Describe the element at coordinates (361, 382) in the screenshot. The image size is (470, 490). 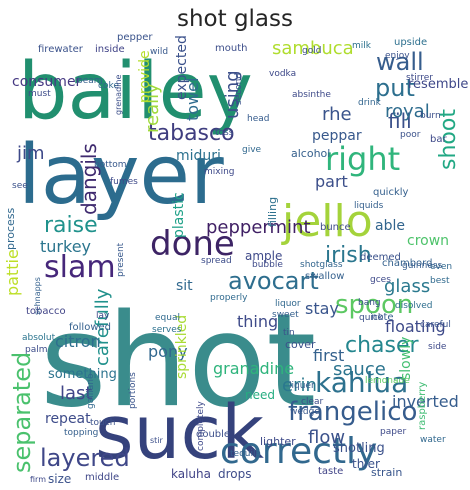
I see `word-kahlua: kahlua` at that location.